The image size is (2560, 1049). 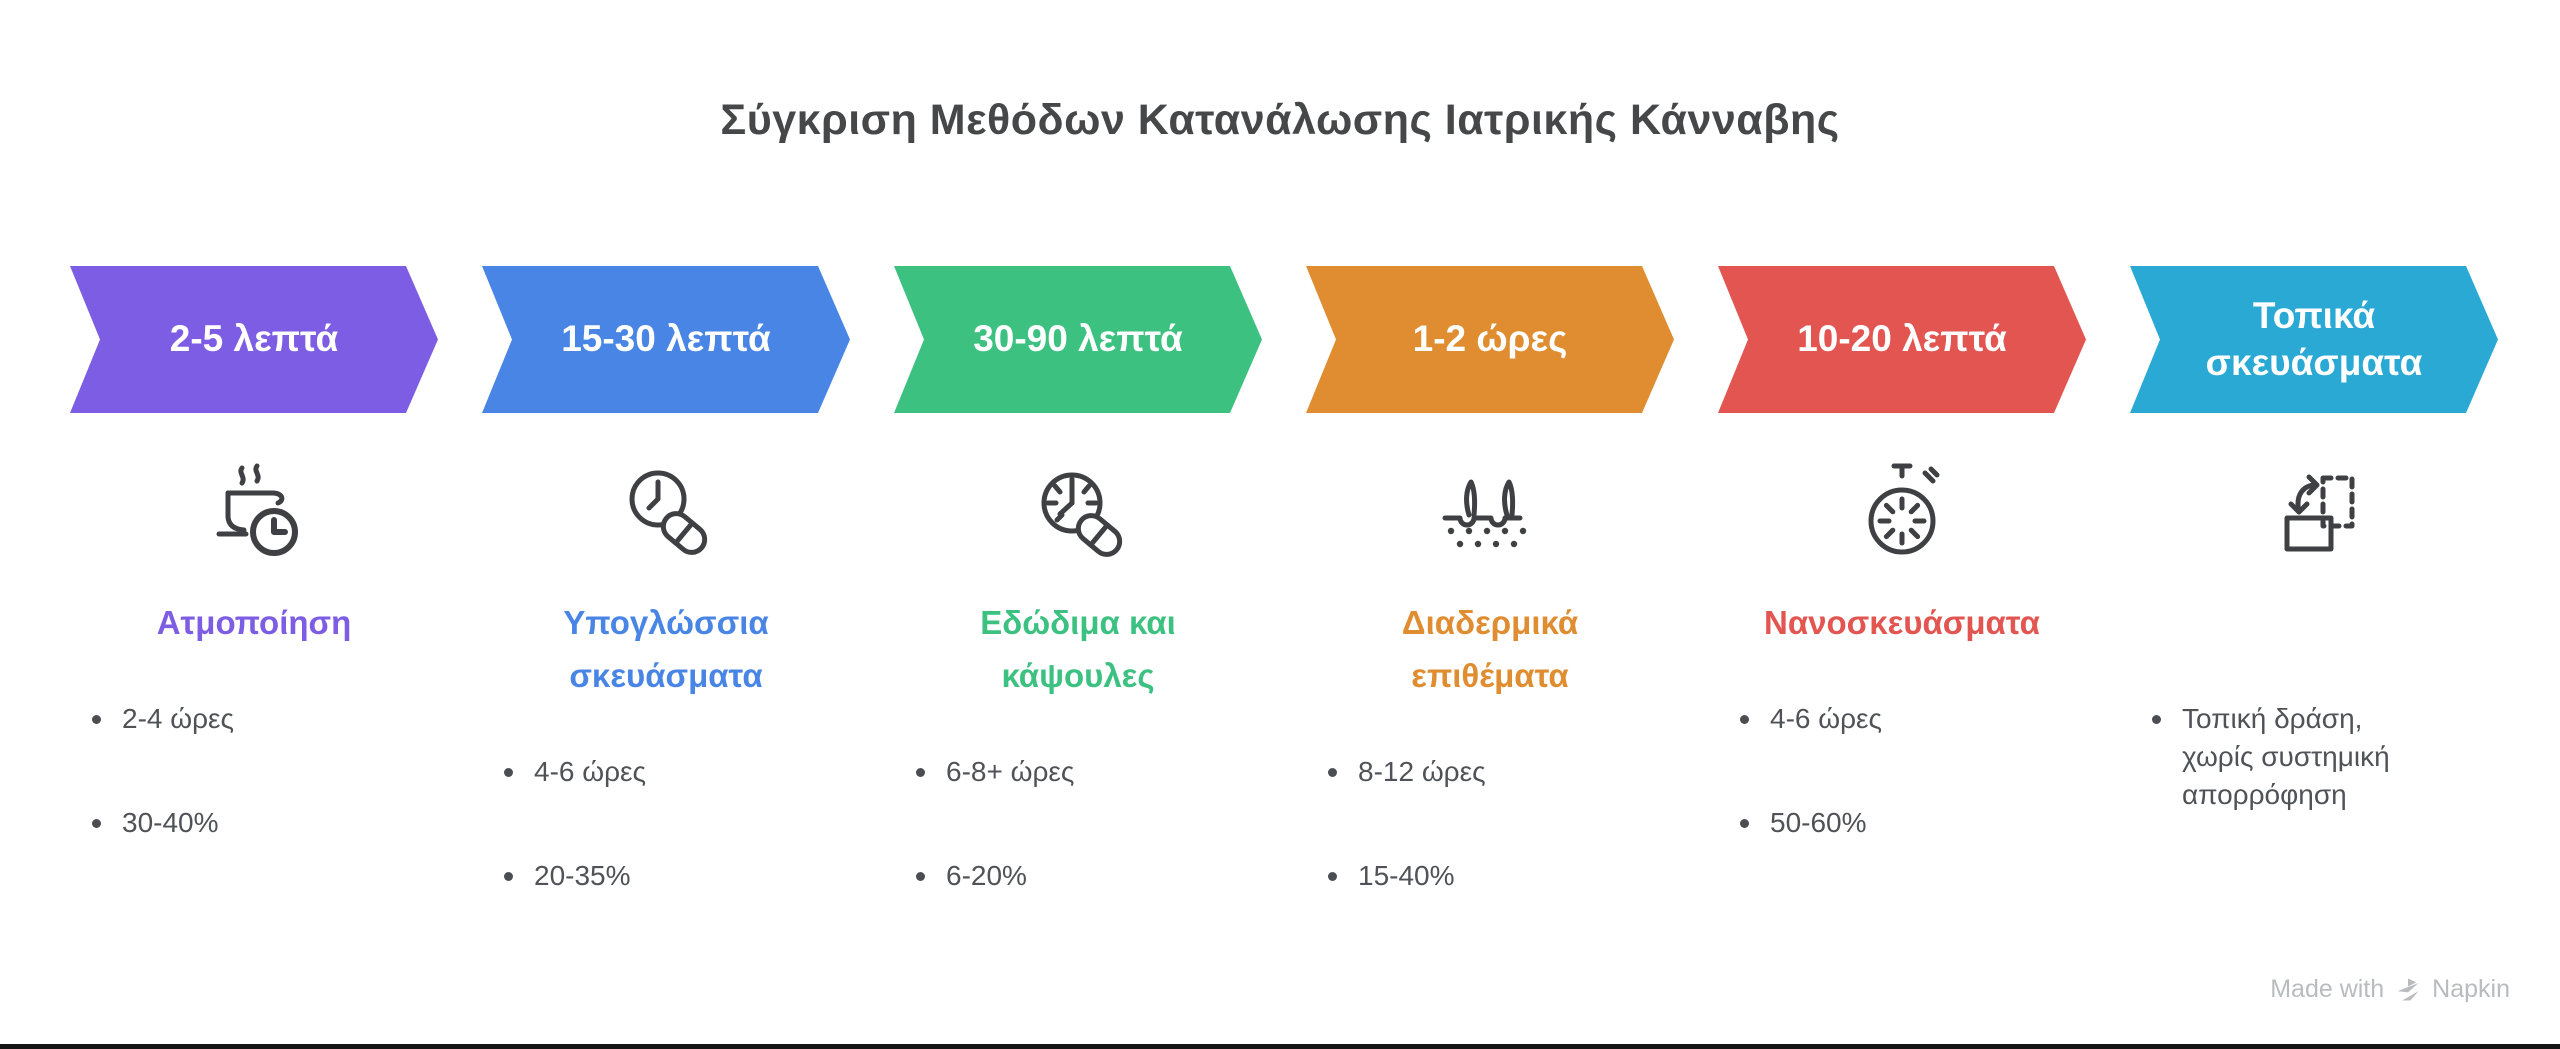 What do you see at coordinates (1464, 876) in the screenshot?
I see `bullet-item: 15-40%` at bounding box center [1464, 876].